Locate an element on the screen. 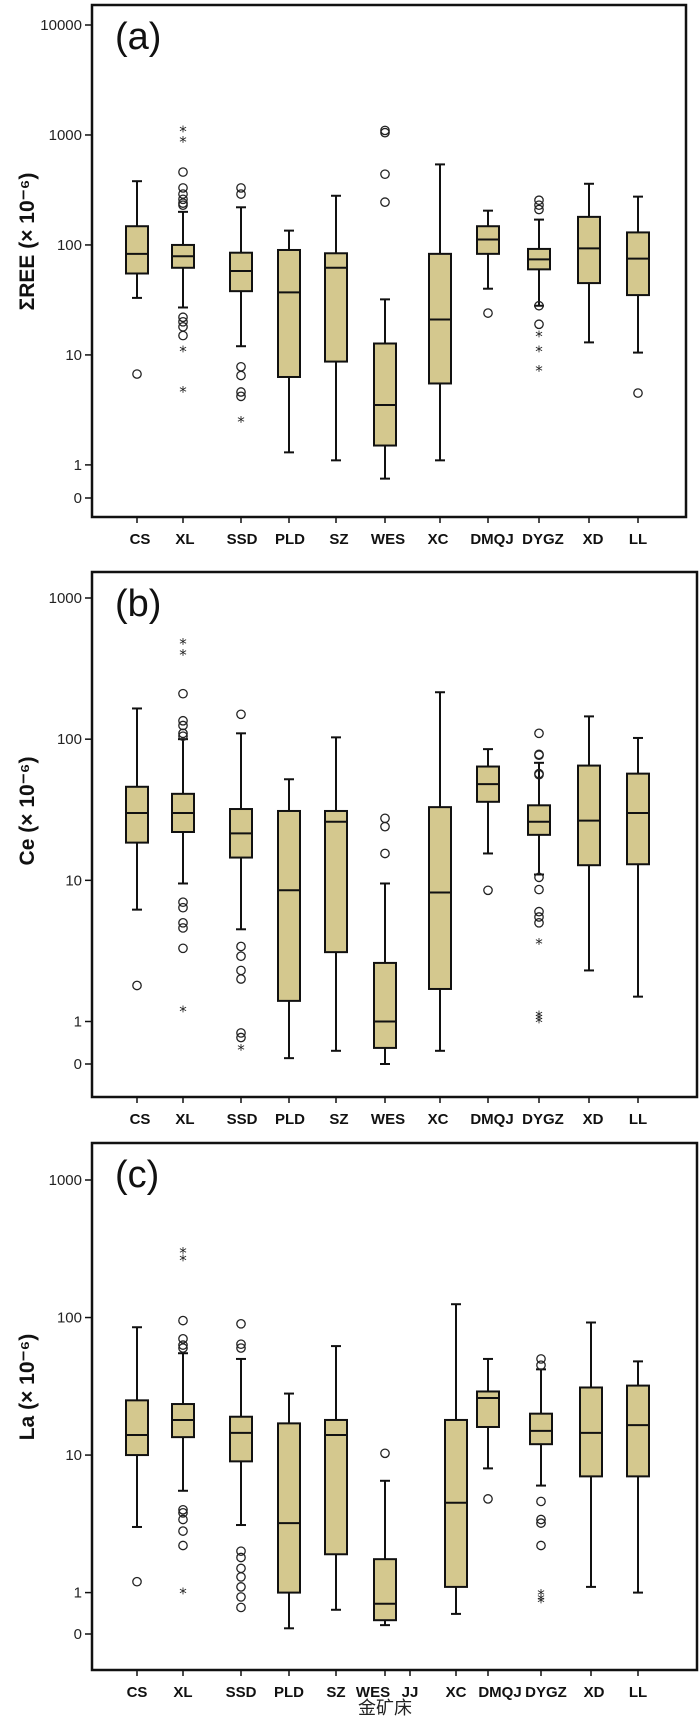 The width and height of the screenshot is (700, 1722). box-dygz: **** is located at coordinates (539, 880).